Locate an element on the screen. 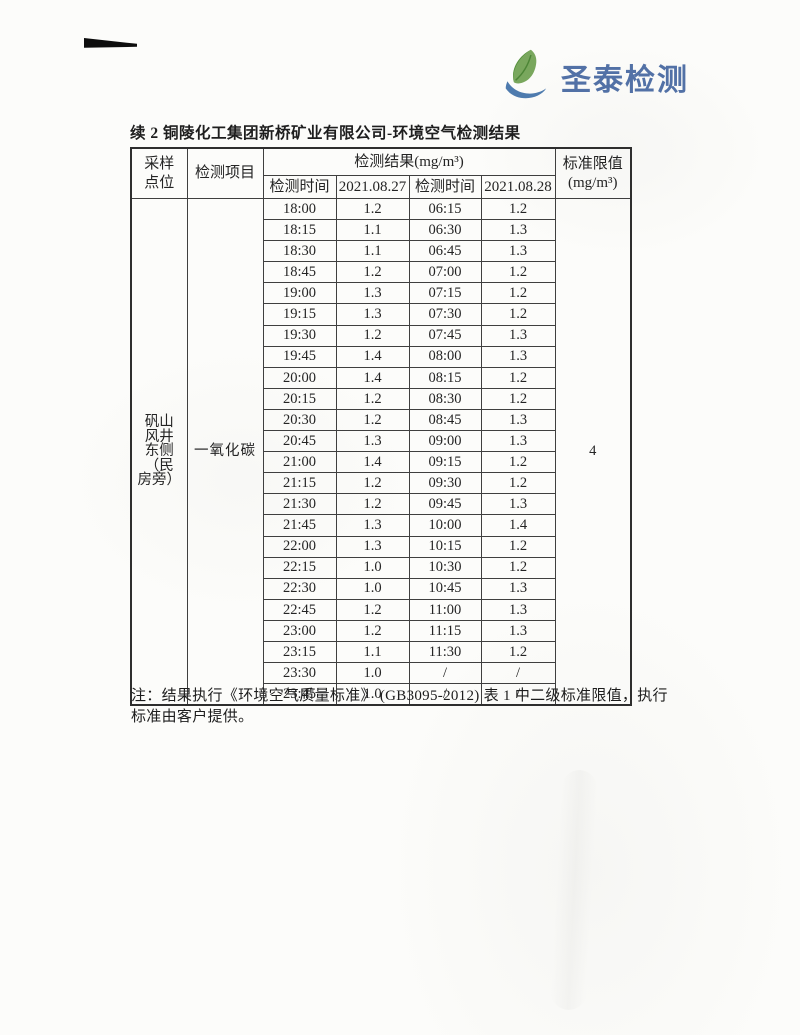 This screenshot has width=800, height=1035. table-row: 20:15 1.2 08:30 1.2 is located at coordinates (381, 398).